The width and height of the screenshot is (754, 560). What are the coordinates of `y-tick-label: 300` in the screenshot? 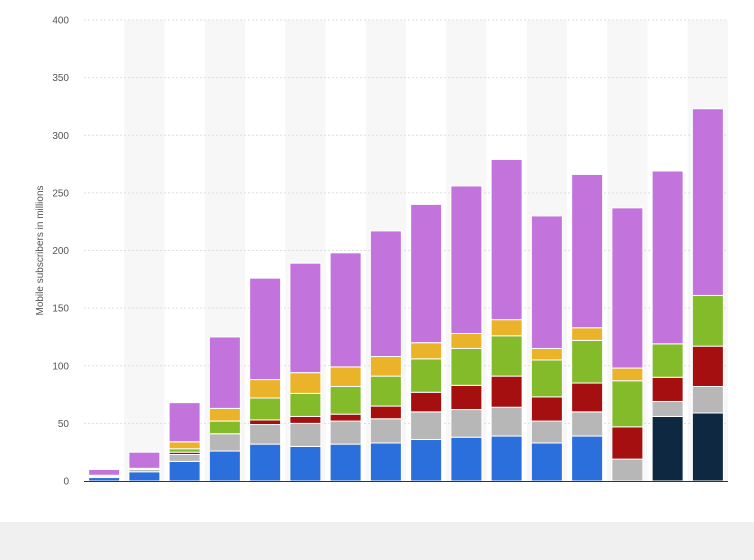 It's located at (60, 136).